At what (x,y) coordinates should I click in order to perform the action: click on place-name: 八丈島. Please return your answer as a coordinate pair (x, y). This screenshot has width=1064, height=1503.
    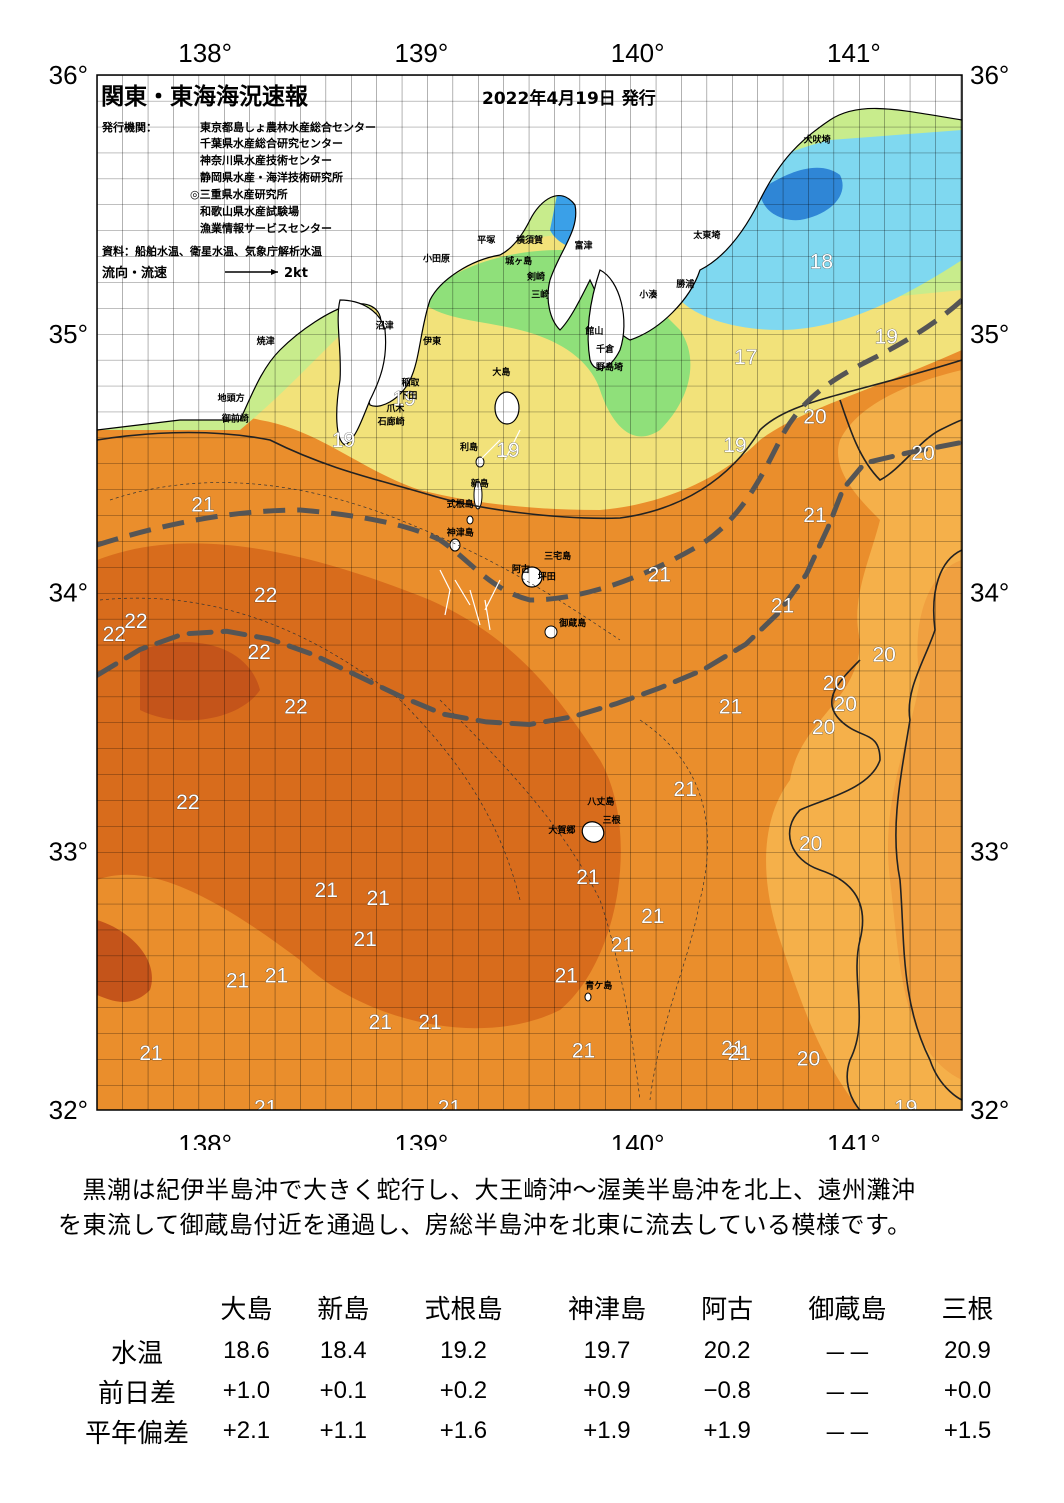
    Looking at the image, I should click on (600, 802).